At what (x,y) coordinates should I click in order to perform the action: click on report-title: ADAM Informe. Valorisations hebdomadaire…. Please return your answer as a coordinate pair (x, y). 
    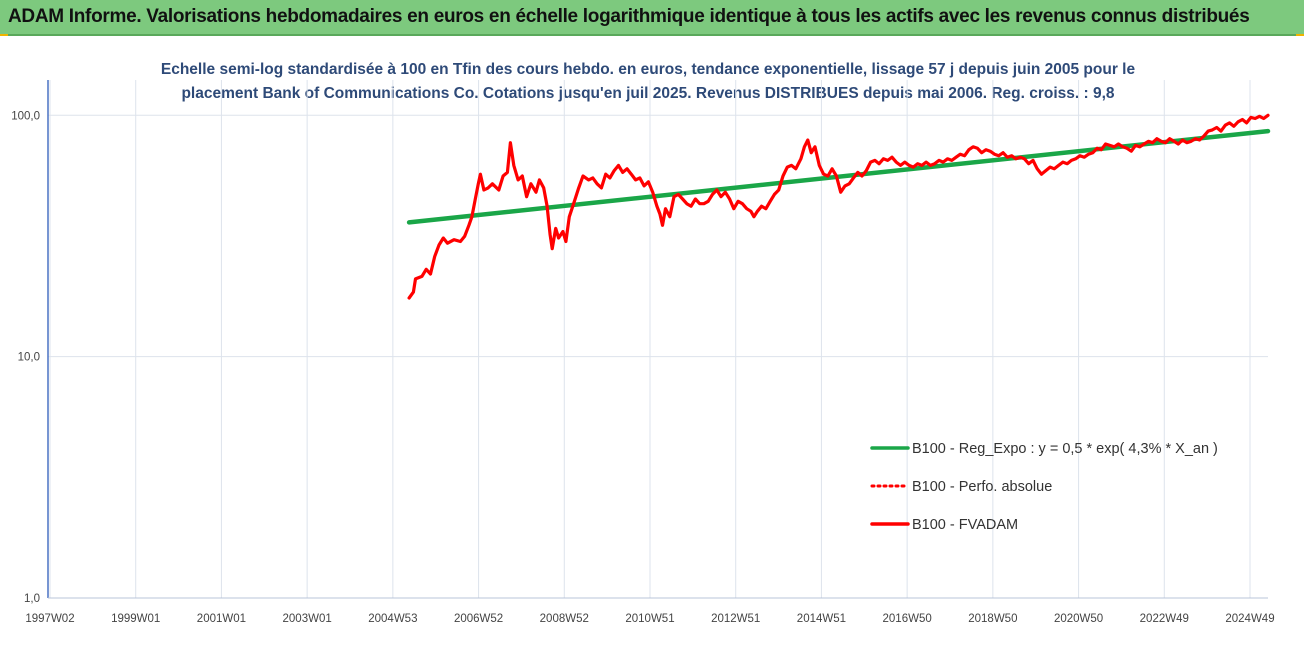
    Looking at the image, I should click on (629, 16).